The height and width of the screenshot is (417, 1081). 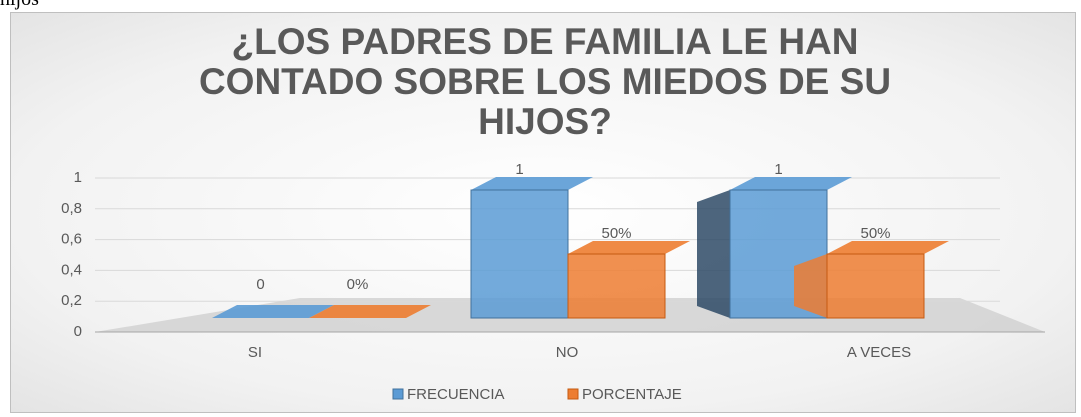 I want to click on y-tick-label: 0,8, so click(x=71, y=208).